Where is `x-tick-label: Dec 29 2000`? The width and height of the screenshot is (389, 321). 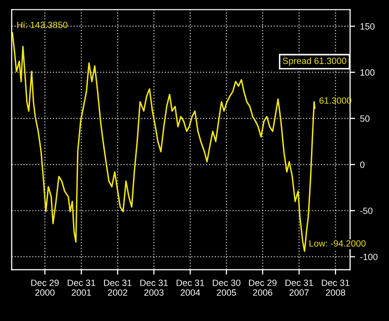 x-tick-label: Dec 29 2000 is located at coordinates (45, 288).